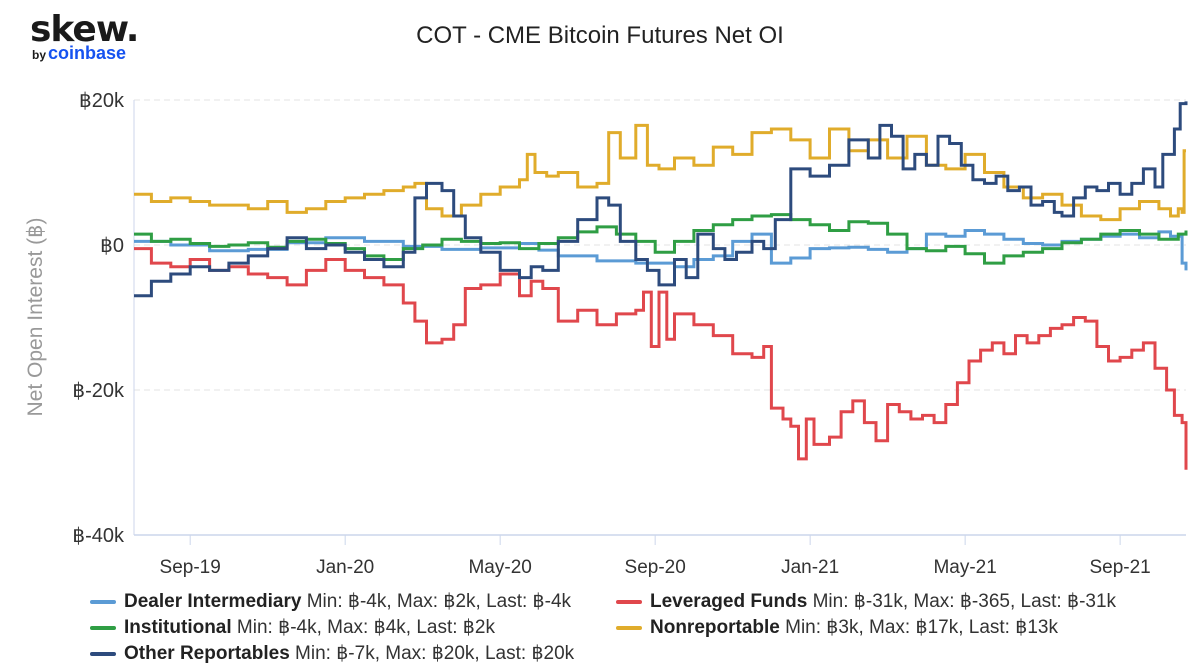  I want to click on x-tick-label: Jan-21, so click(810, 567).